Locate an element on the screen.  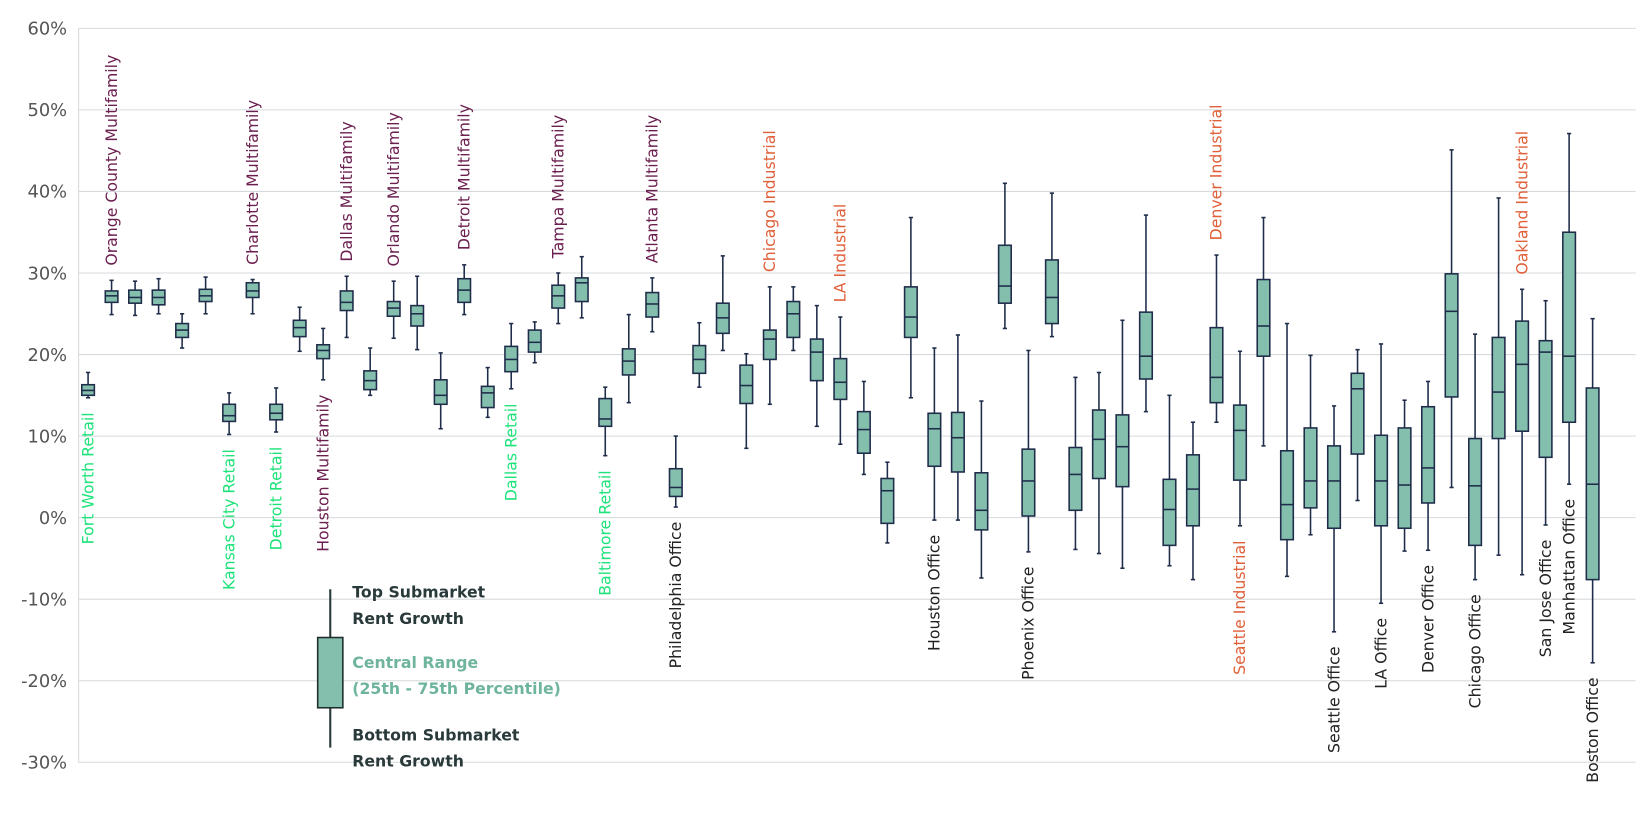
box-label: Seattle Industrial is located at coordinates (1239, 607).